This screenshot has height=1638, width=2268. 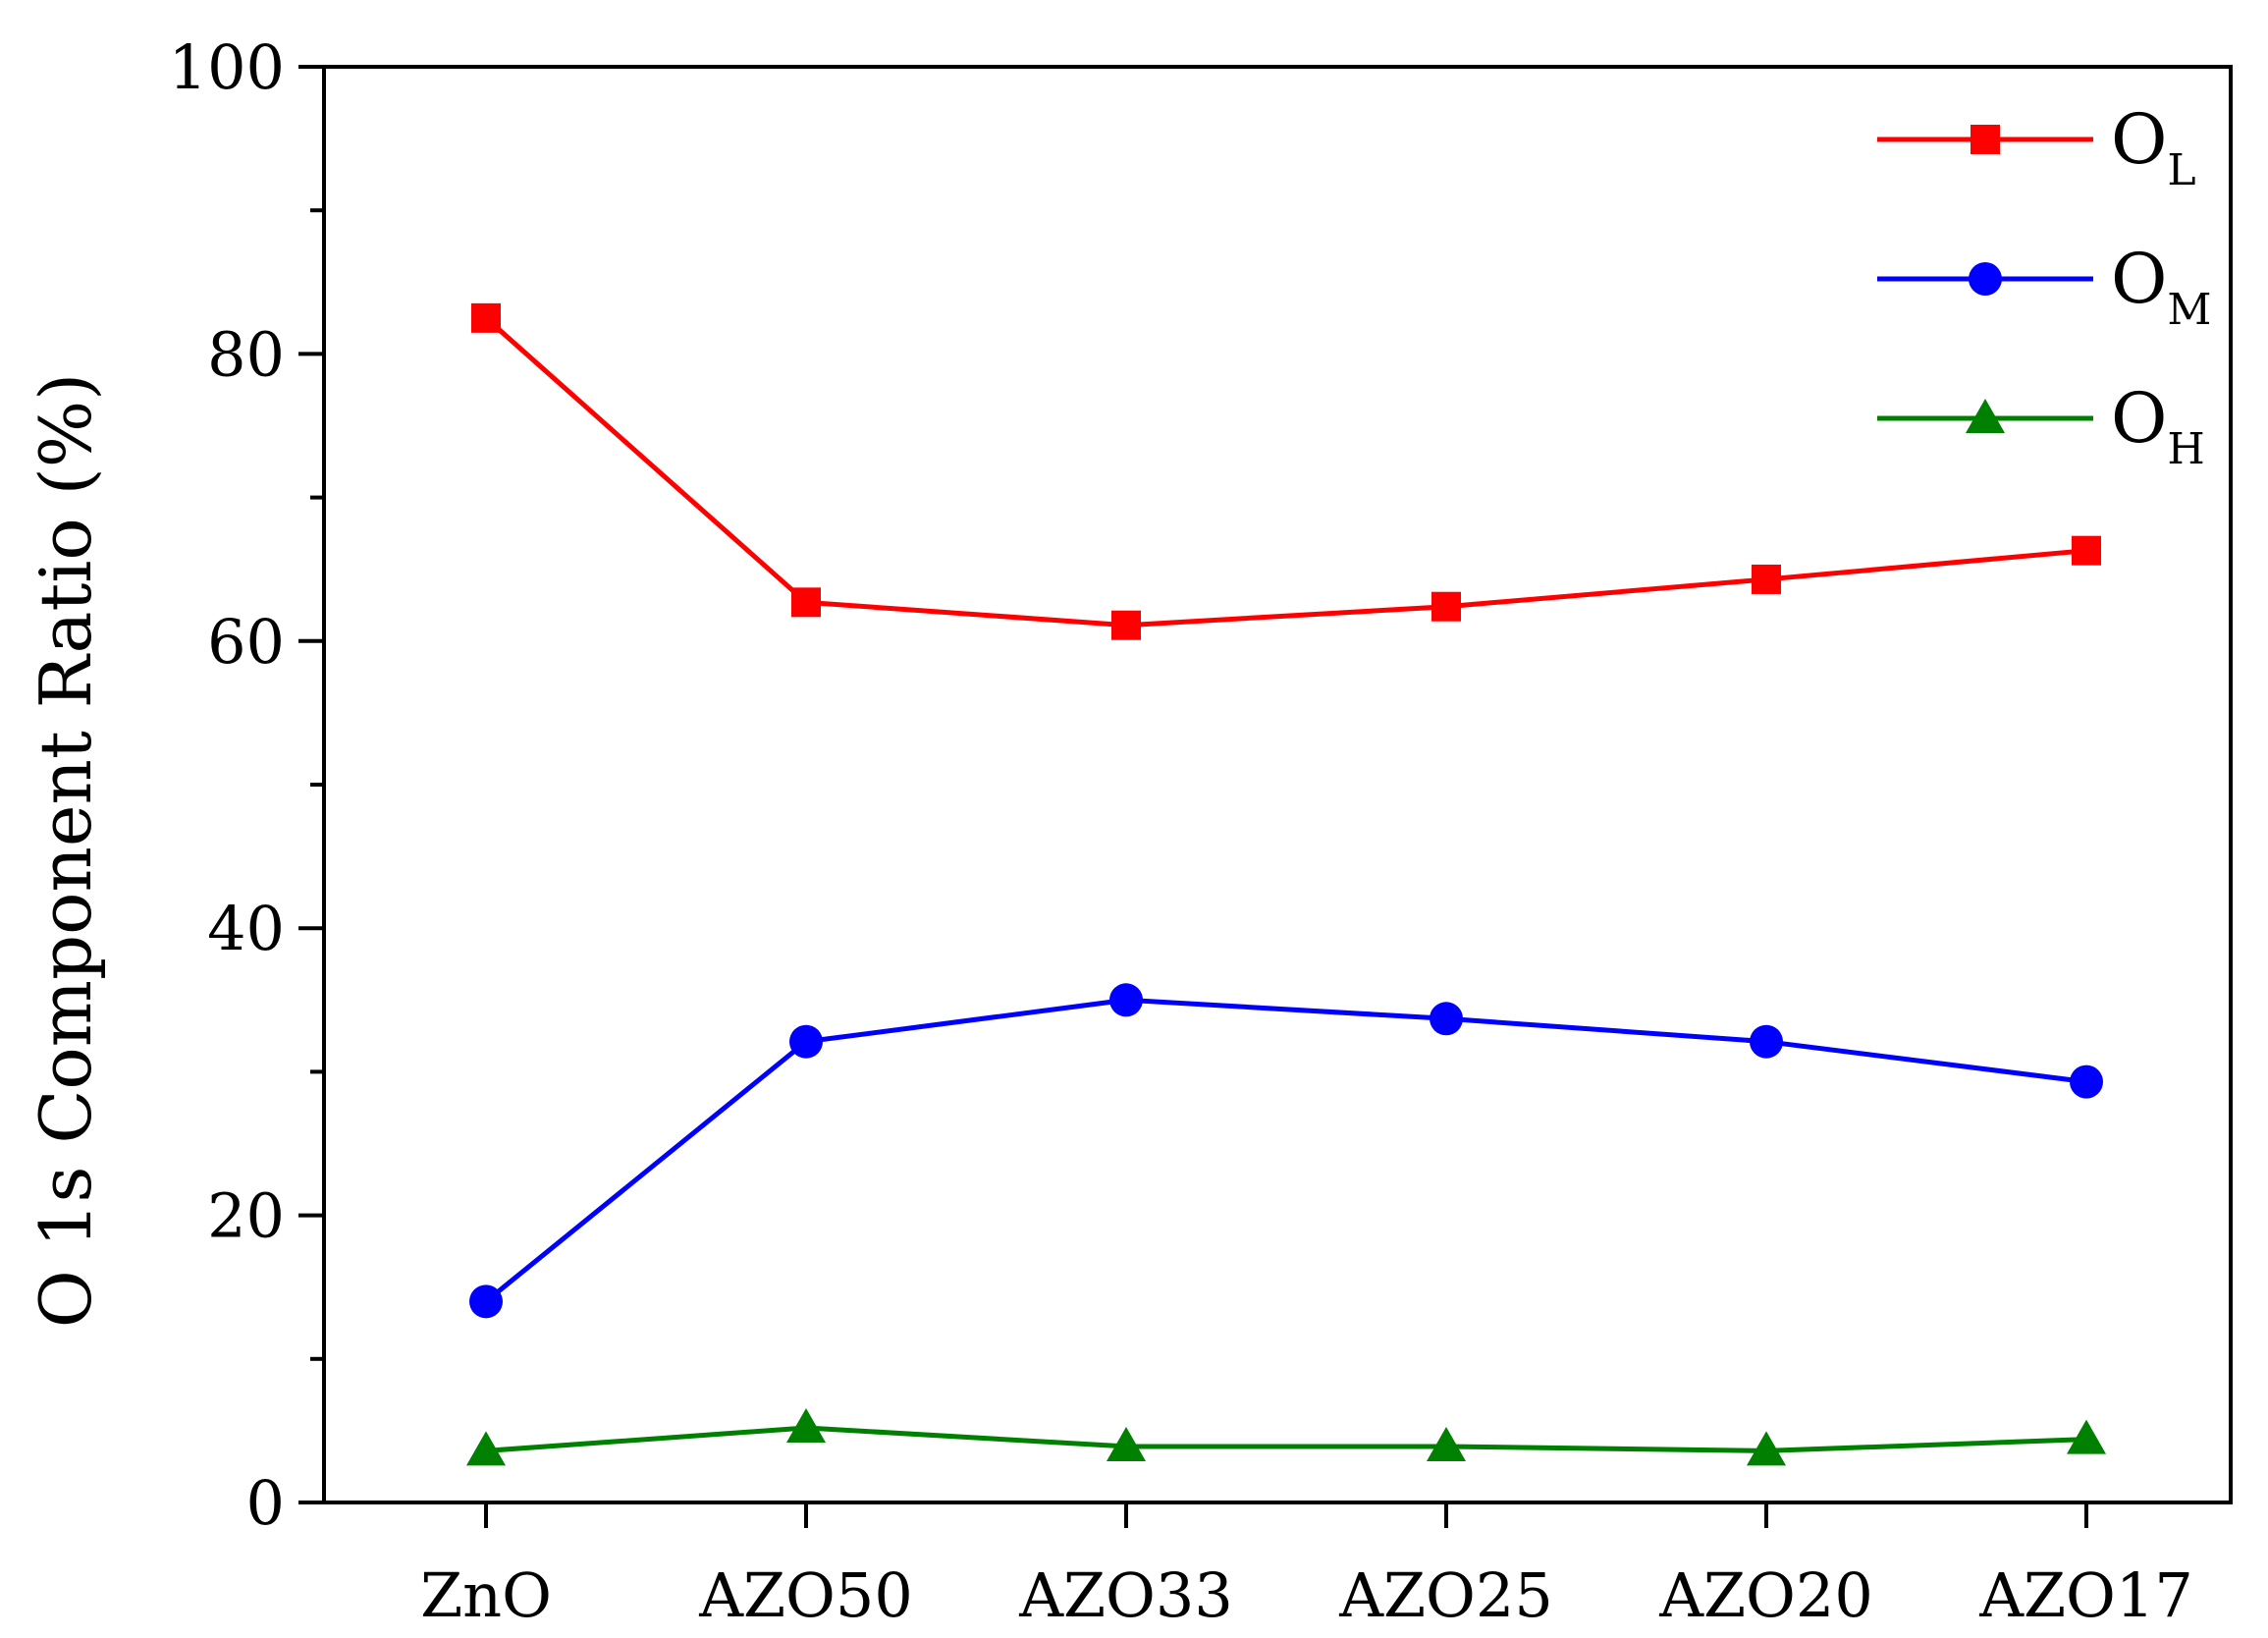 What do you see at coordinates (2036, 147) in the screenshot?
I see `legend-entry-ol: OL` at bounding box center [2036, 147].